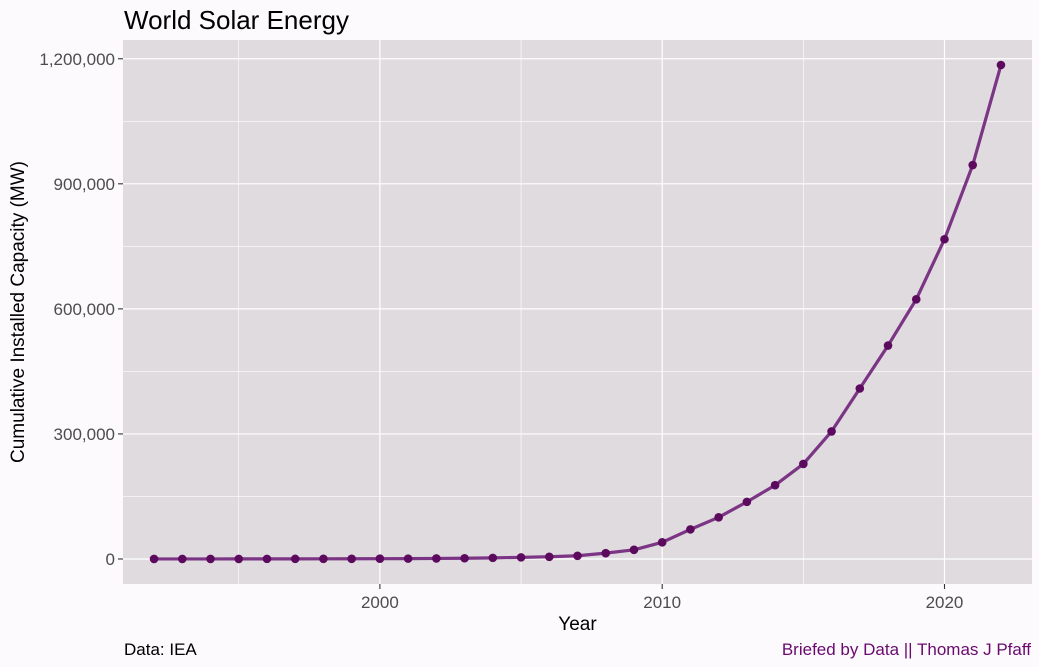 This screenshot has width=1039, height=667. I want to click on chart-title: World Solar Energy, so click(236, 20).